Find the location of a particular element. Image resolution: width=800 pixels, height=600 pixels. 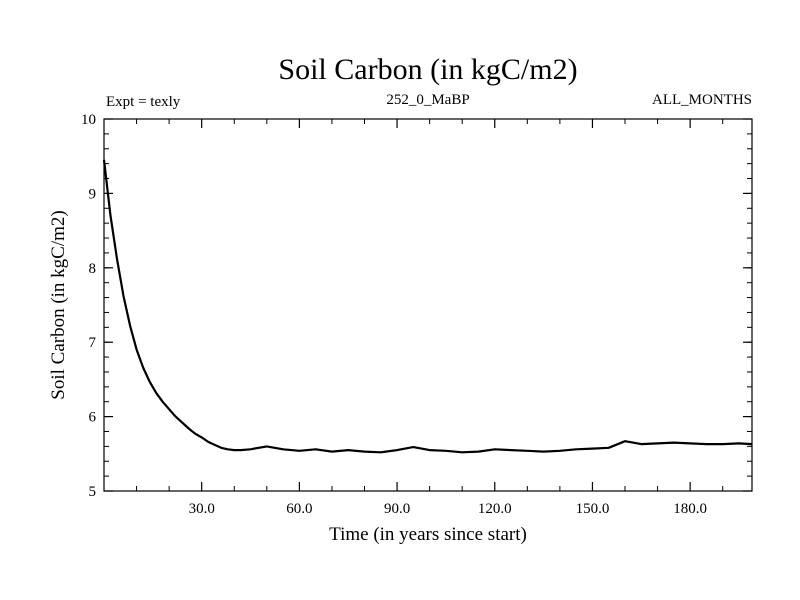

x-tick-label: 30.0 is located at coordinates (202, 509).